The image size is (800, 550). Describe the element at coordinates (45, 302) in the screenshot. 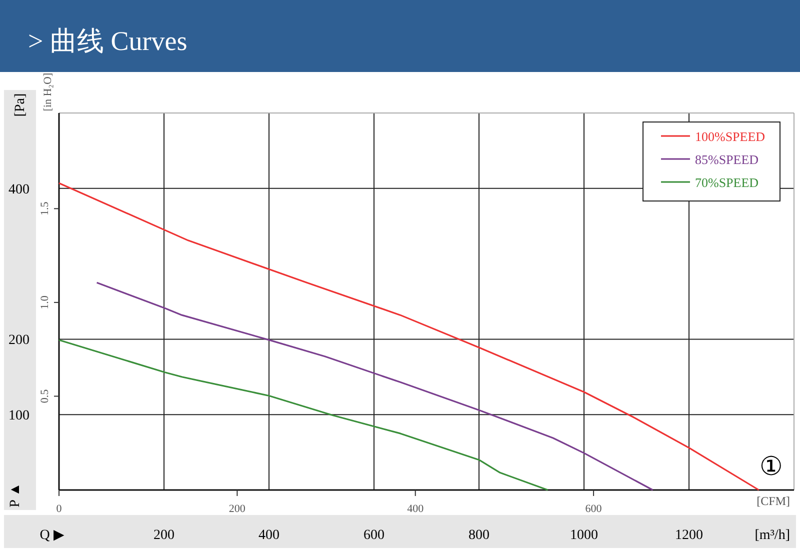

I see `y2-tick-label: 1.0` at that location.